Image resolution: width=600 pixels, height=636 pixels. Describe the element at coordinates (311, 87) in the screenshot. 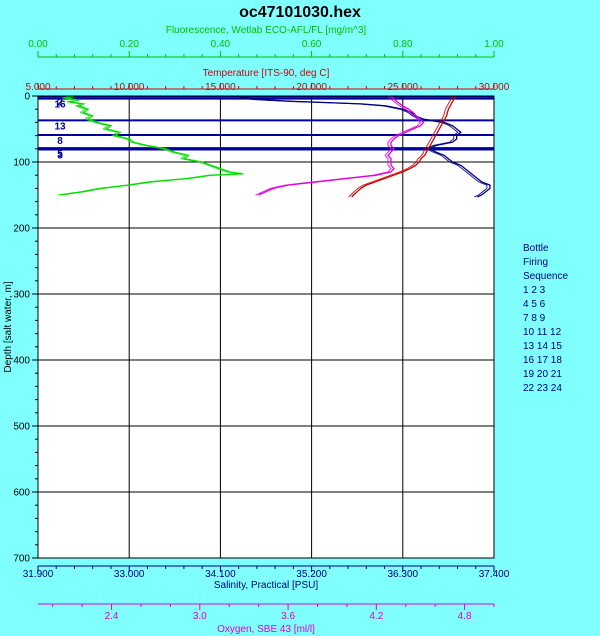

I see `temperature-tick-label: 20.000` at that location.